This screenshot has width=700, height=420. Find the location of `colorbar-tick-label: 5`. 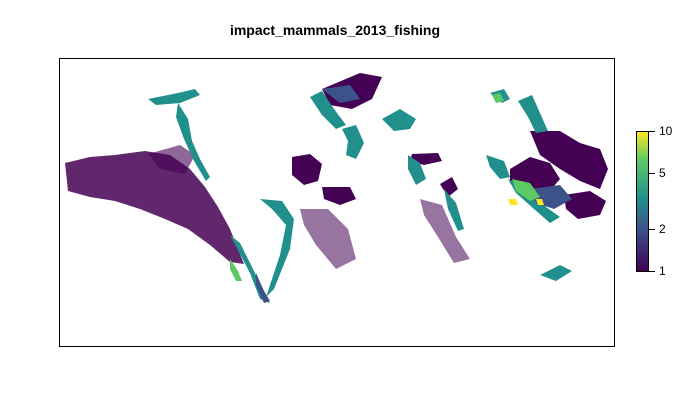

colorbar-tick-label: 5 is located at coordinates (662, 173).